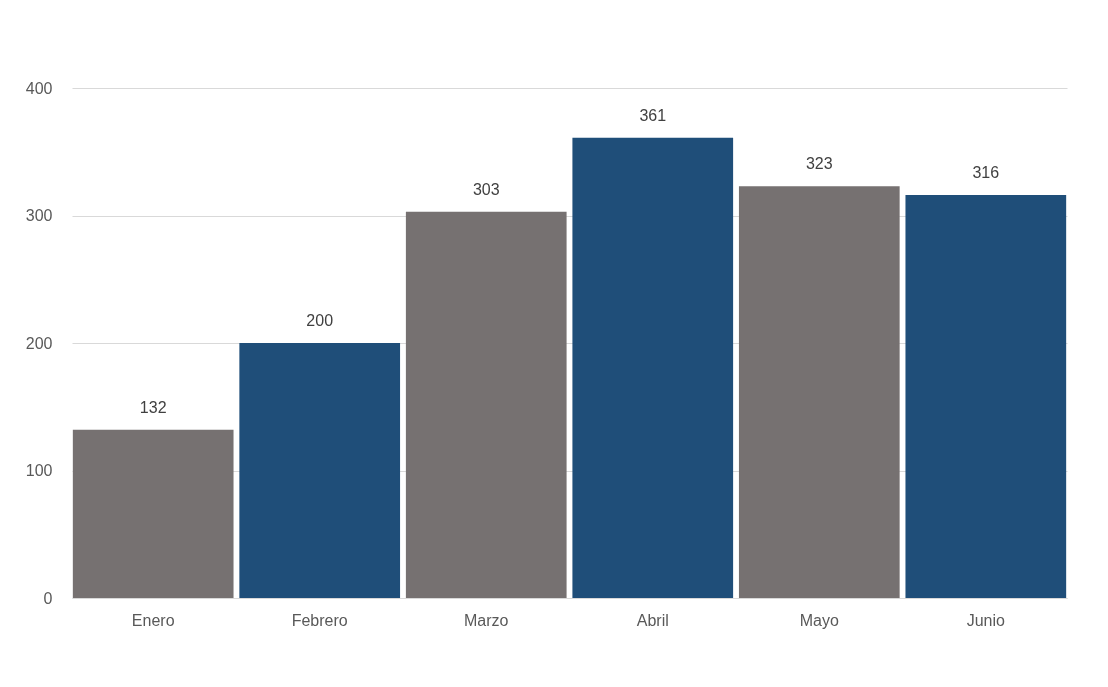  I want to click on x-tick-label: Febrero, so click(319, 620).